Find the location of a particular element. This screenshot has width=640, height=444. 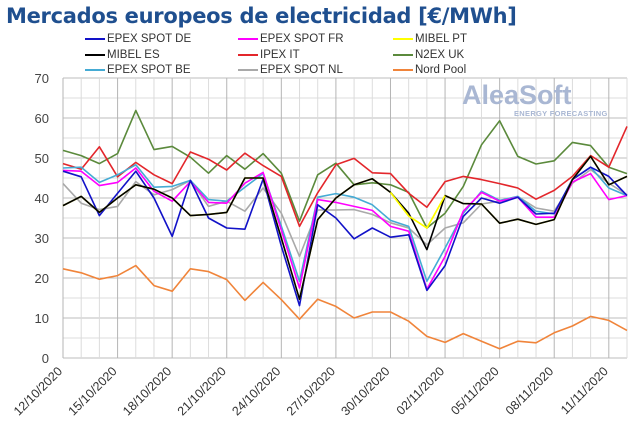

y-tick-label: 40 is located at coordinates (42, 198).